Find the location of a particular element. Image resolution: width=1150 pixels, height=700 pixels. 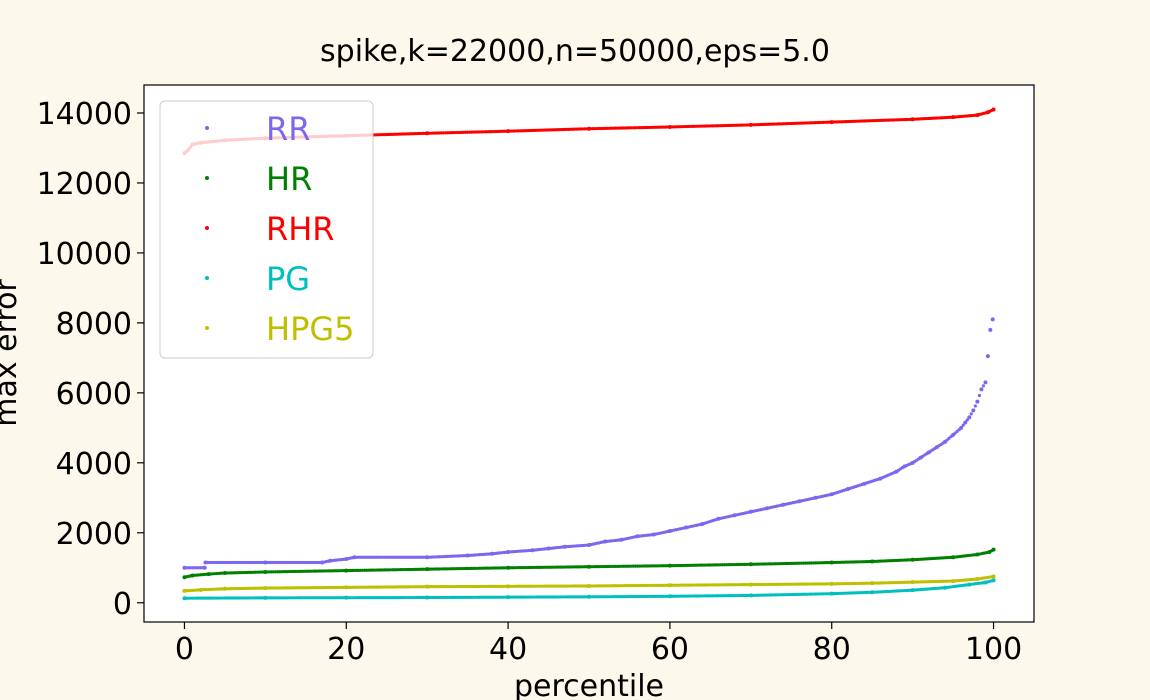

y-tick-label: 0 is located at coordinates (122, 604).